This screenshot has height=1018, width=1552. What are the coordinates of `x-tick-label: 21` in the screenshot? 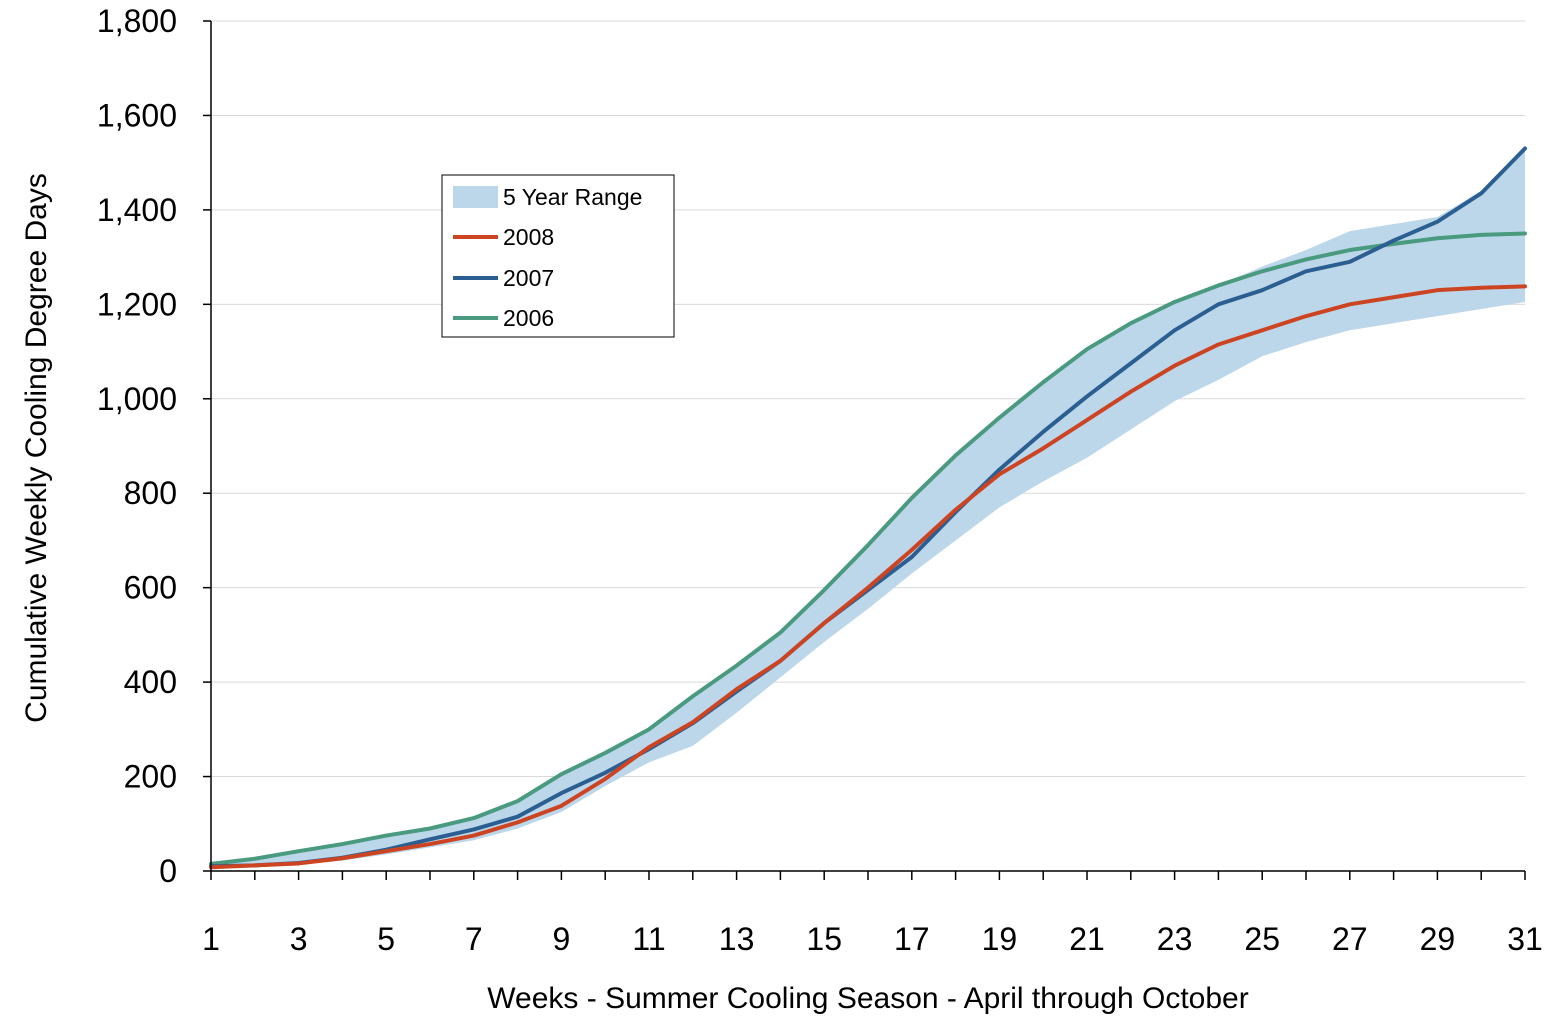 It's located at (1087, 939).